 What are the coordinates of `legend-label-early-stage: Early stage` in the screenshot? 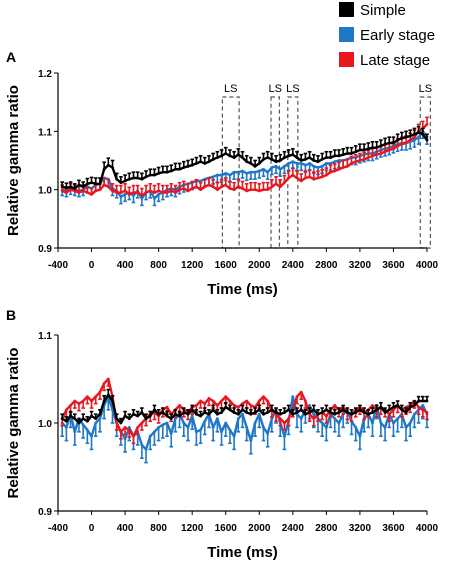 It's located at (397, 35).